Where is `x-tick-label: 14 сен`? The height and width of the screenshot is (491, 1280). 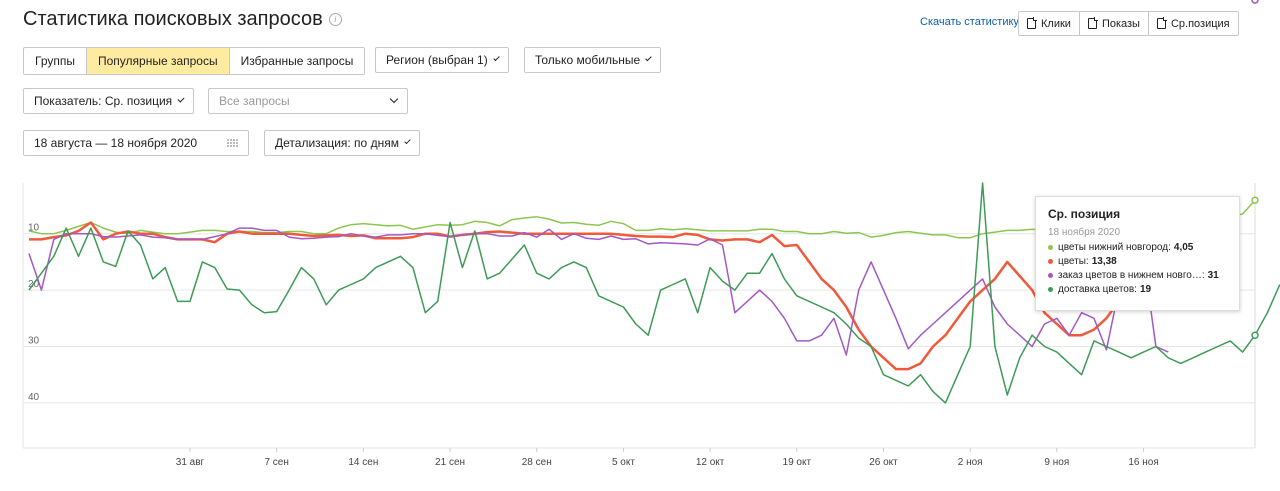 x-tick-label: 14 сен is located at coordinates (363, 462).